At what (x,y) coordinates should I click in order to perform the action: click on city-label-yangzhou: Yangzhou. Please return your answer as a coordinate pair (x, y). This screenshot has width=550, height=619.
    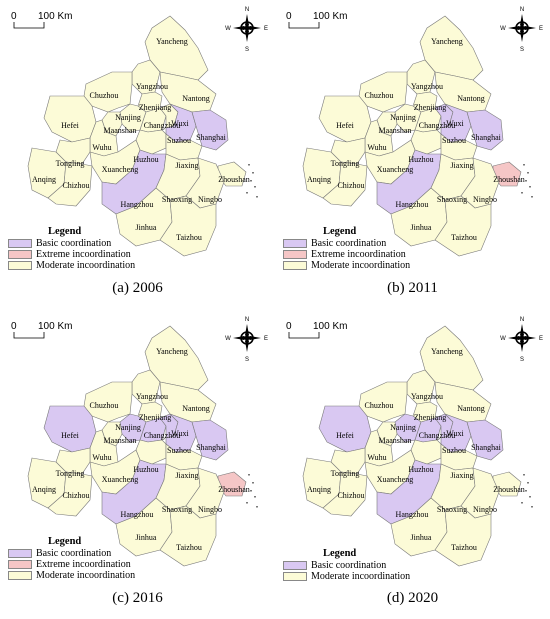
    Looking at the image, I should click on (427, 86).